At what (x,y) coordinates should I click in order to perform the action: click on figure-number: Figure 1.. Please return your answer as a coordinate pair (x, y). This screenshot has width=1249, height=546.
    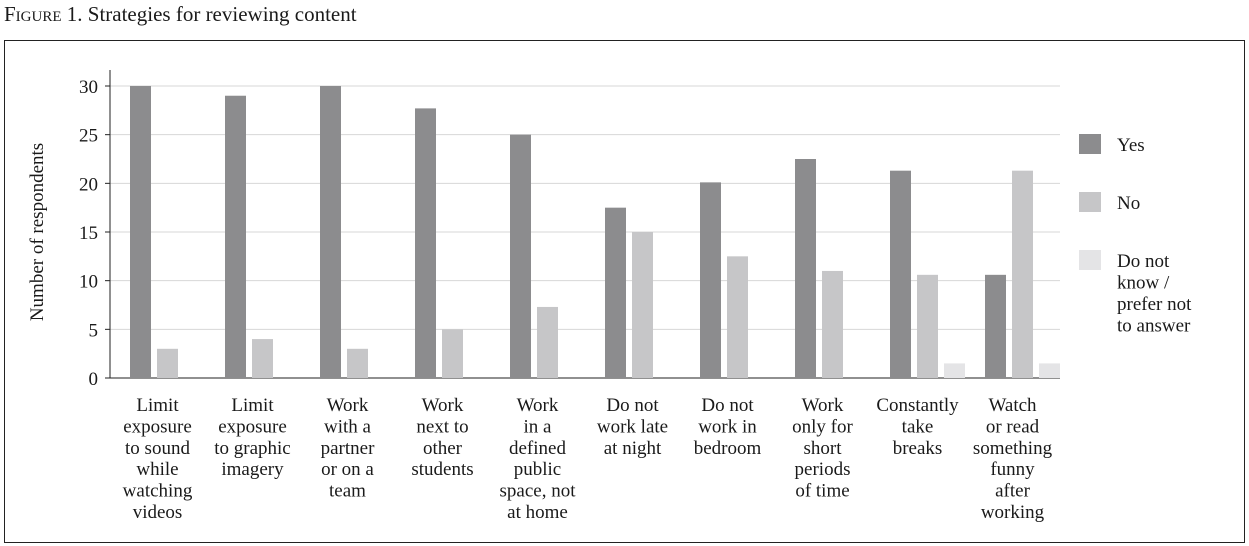
    Looking at the image, I should click on (43, 14).